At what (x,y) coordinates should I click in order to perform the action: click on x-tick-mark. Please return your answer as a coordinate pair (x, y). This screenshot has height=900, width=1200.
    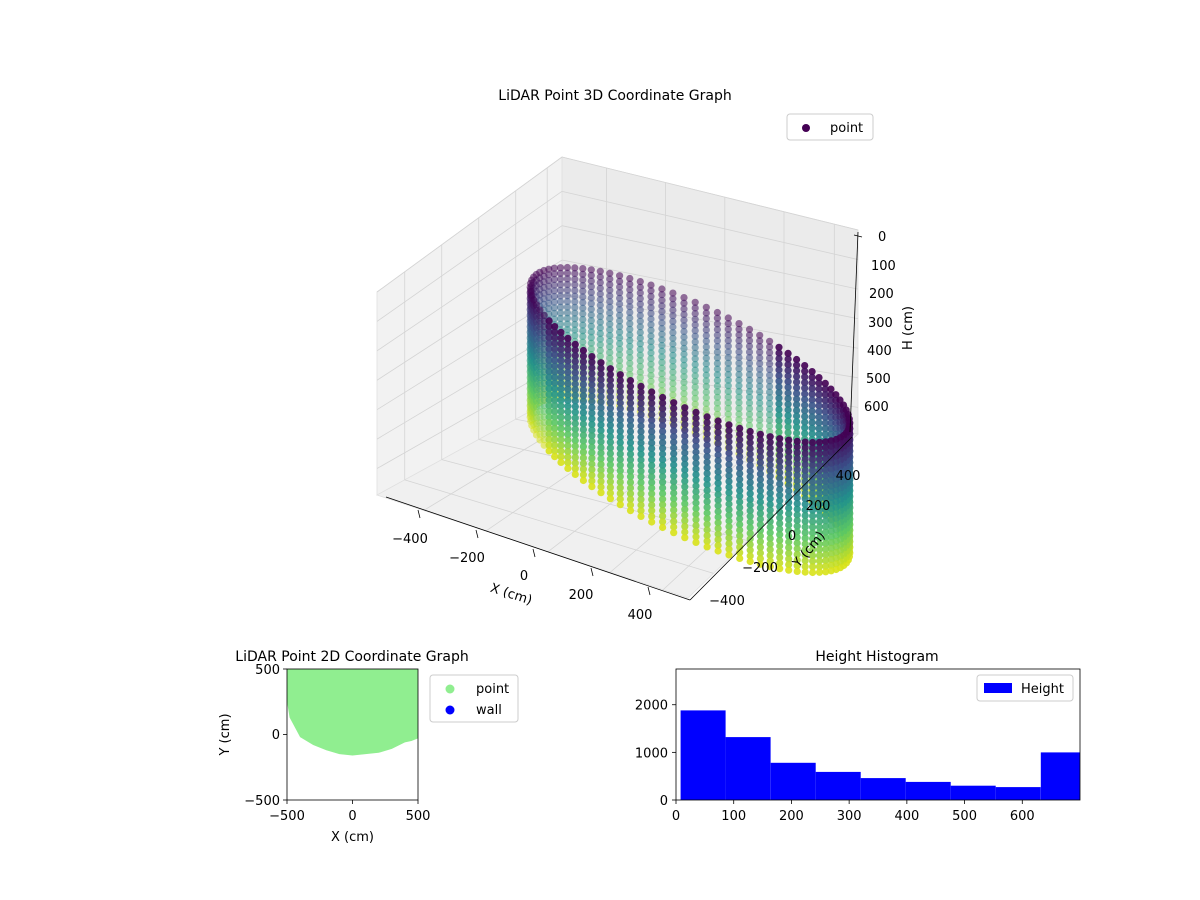
    Looking at the image, I should click on (592, 572).